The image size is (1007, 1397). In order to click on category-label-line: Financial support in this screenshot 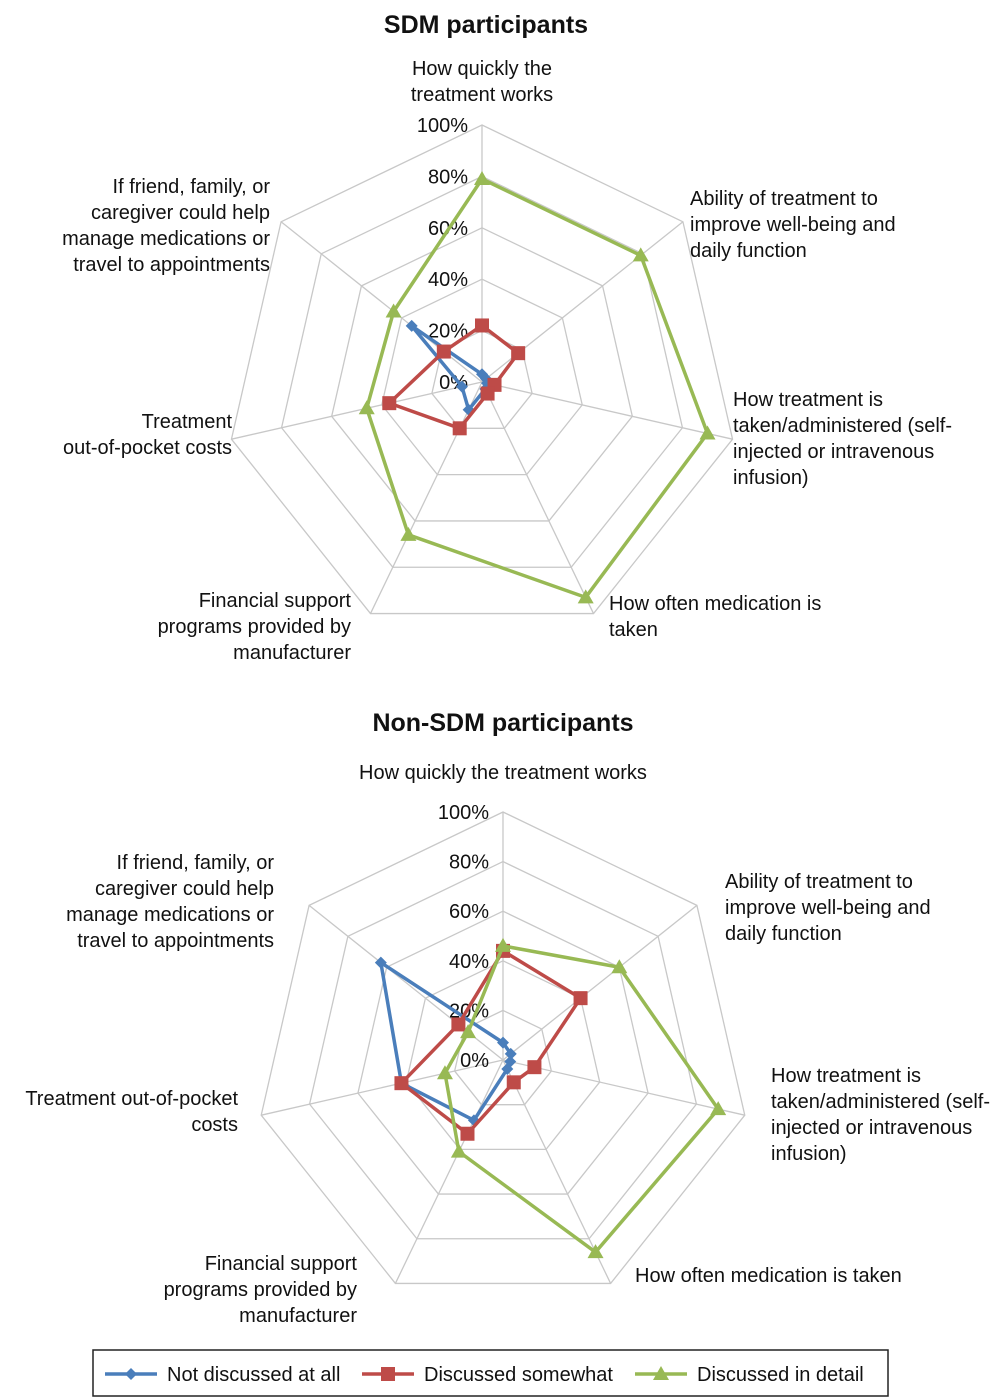, I will do `click(275, 601)`.